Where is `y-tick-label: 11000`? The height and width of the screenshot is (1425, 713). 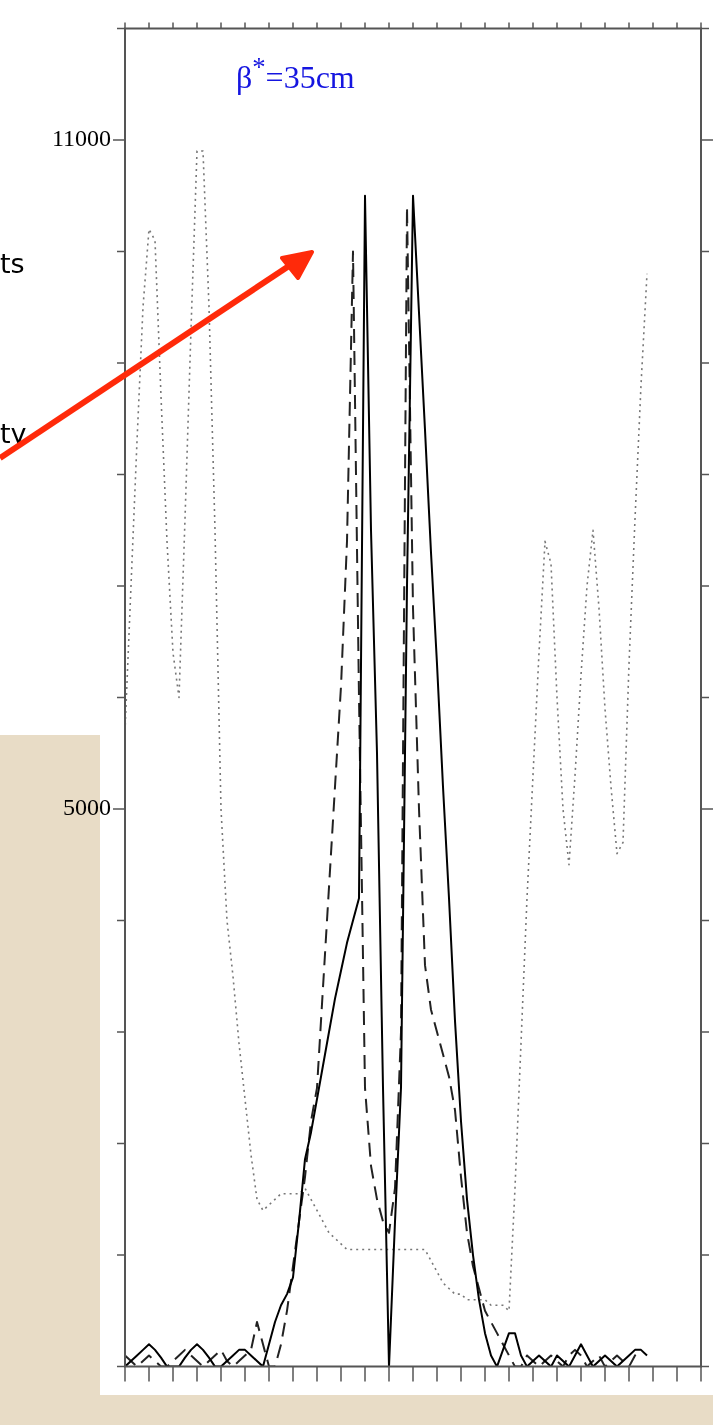 y-tick-label: 11000 is located at coordinates (81, 138).